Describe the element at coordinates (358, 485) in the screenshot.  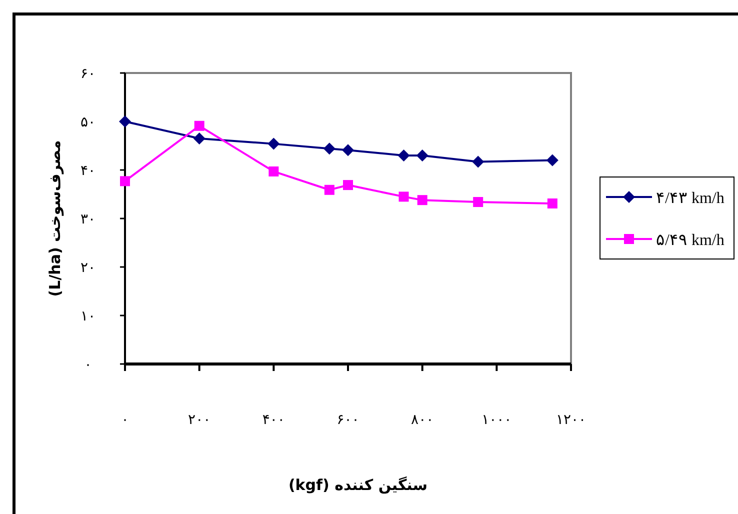
I see `x-axis-title: سنگین کننده (kgf)` at that location.